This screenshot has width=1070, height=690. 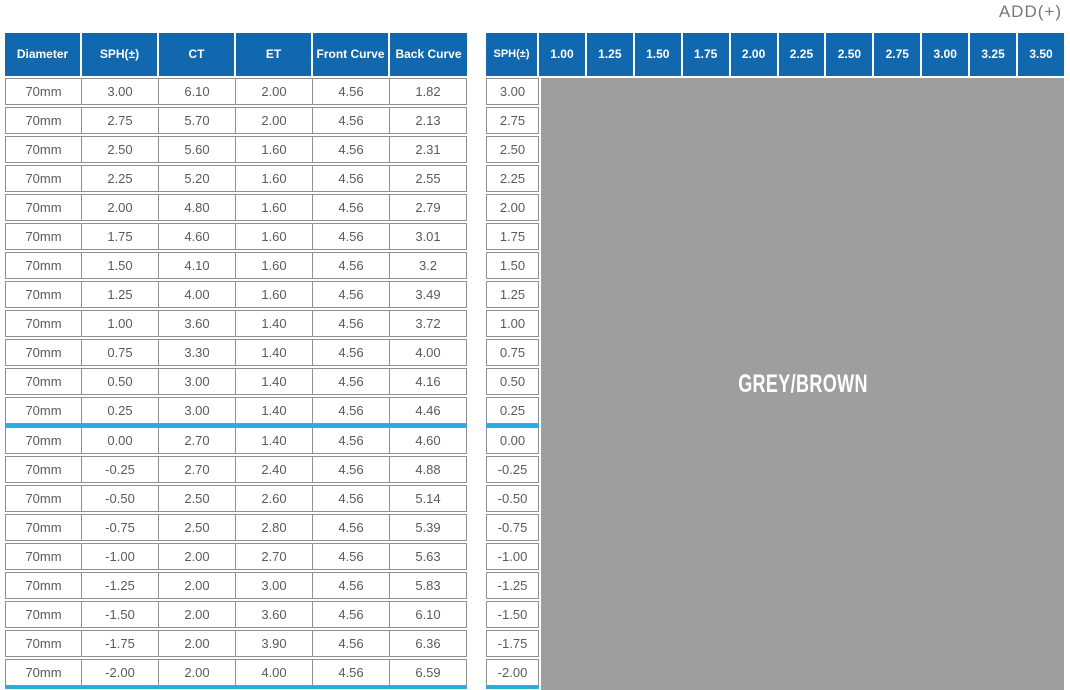 I want to click on sph-value-cell: -0.50, so click(x=512, y=498).